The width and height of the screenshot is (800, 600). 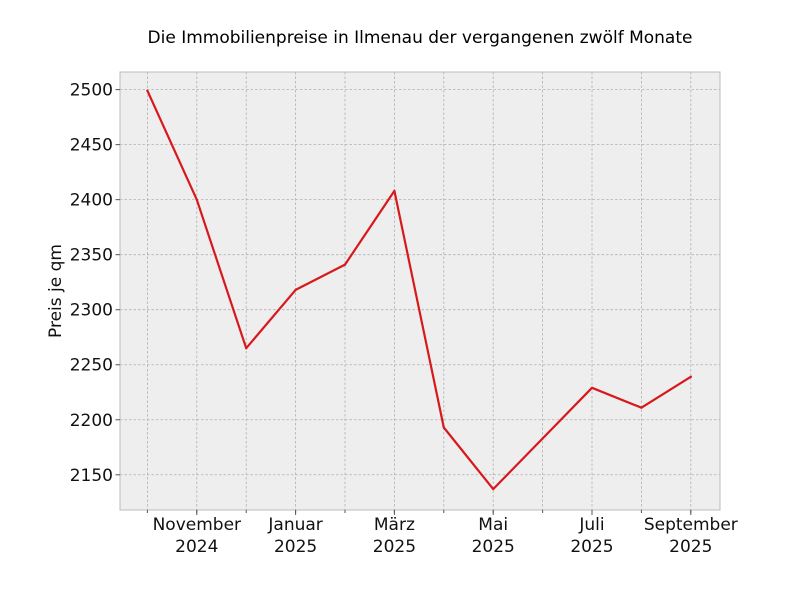 What do you see at coordinates (91, 201) in the screenshot?
I see `y-tick-label: 2400` at bounding box center [91, 201].